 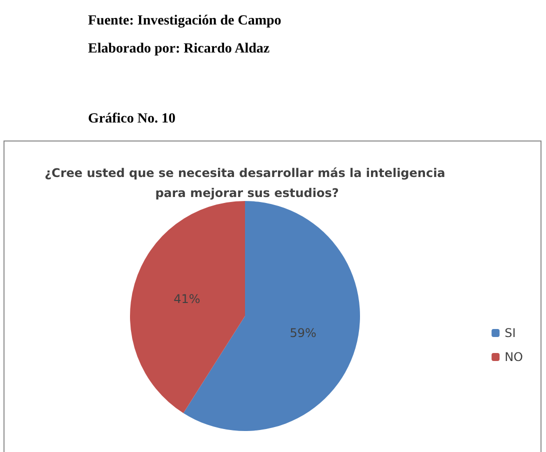 I want to click on data-label: 41%, so click(x=187, y=299).